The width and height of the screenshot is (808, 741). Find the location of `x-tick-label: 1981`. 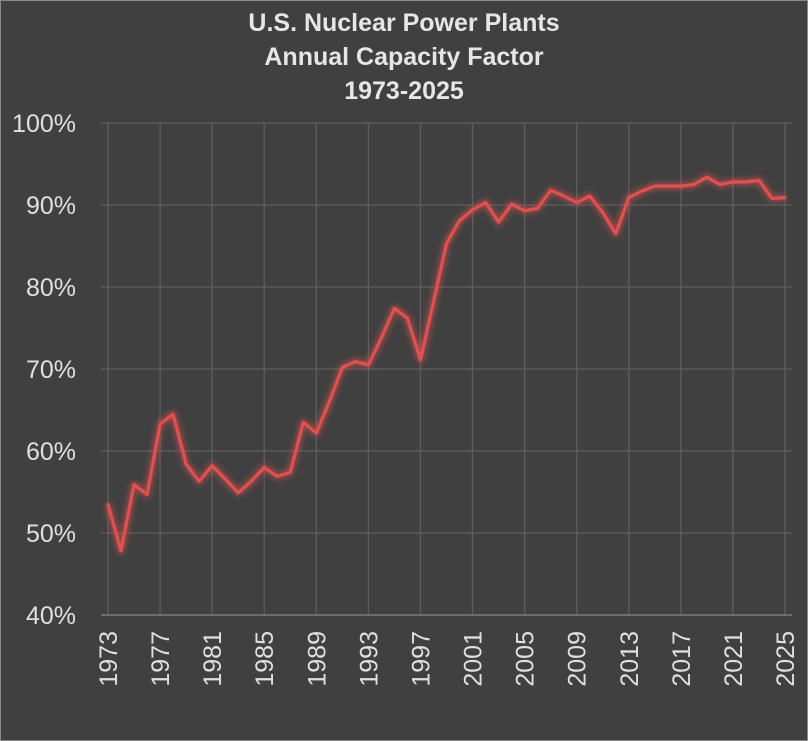

x-tick-label: 1981 is located at coordinates (213, 659).